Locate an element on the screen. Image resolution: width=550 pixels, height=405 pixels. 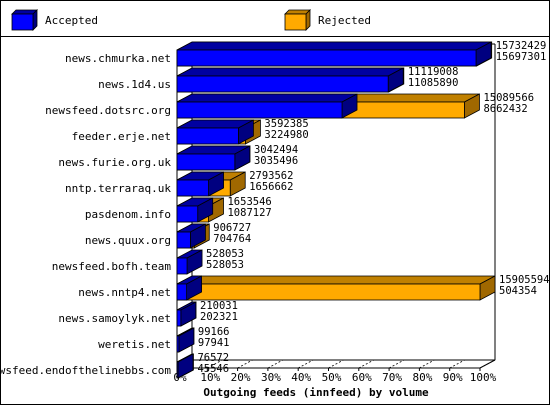
category-label: nntp.terraraq.uk is located at coordinates (118, 188).